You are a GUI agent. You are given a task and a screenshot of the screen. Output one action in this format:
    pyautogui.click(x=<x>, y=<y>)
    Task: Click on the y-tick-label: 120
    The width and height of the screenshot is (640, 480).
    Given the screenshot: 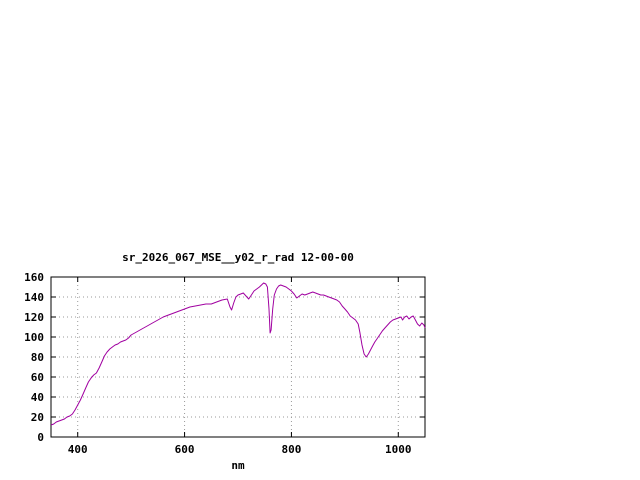 What is the action you would take?
    pyautogui.click(x=34, y=317)
    